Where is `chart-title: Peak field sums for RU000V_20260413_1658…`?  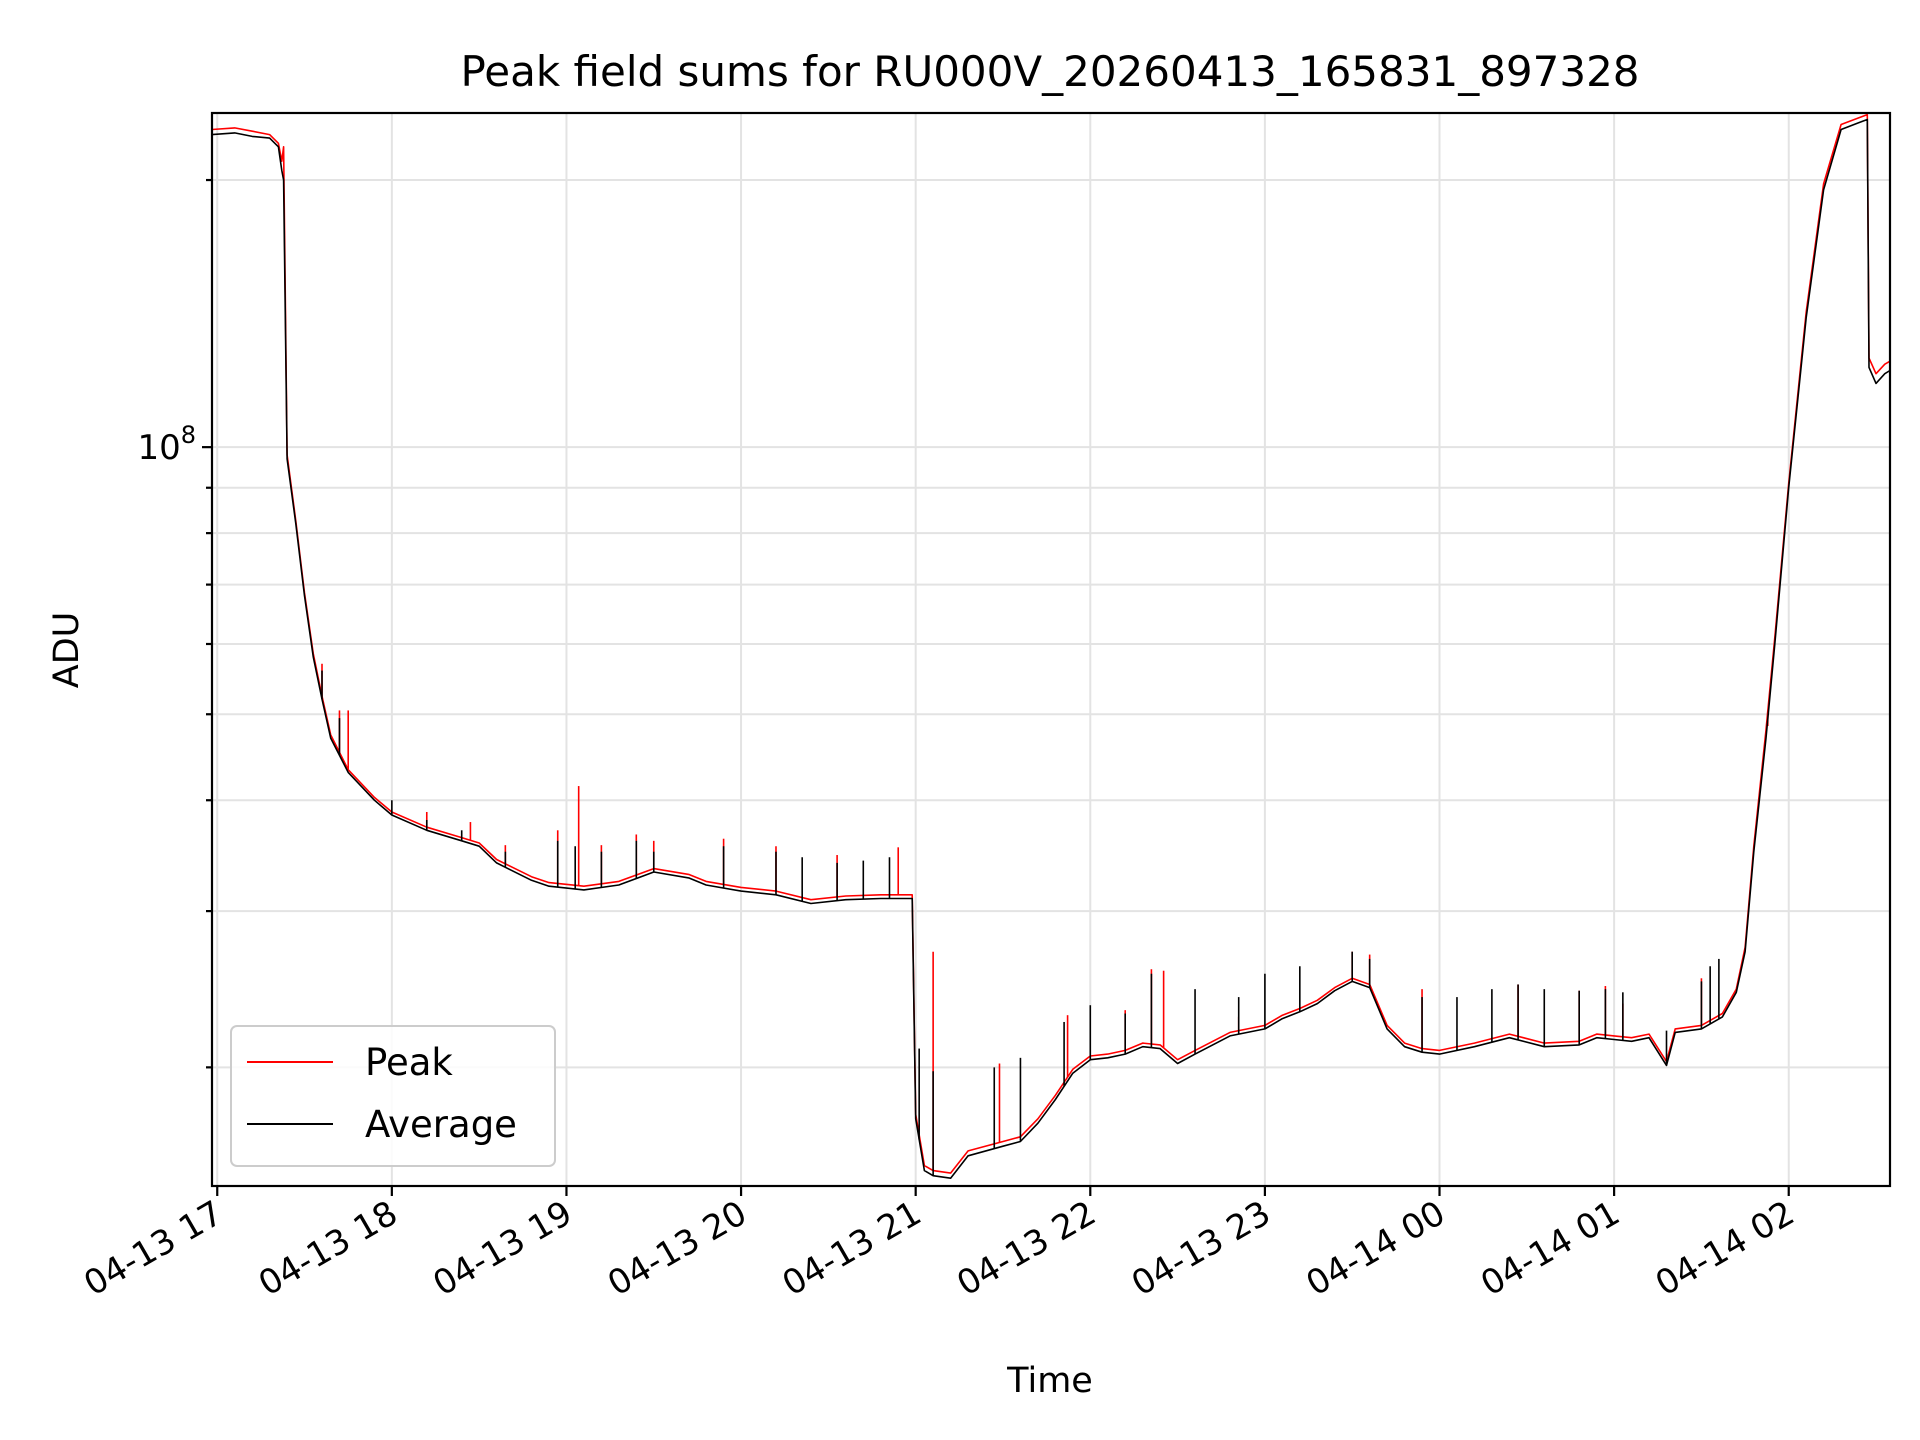
chart-title: Peak field sums for RU000V_20260413_1658… is located at coordinates (1049, 71).